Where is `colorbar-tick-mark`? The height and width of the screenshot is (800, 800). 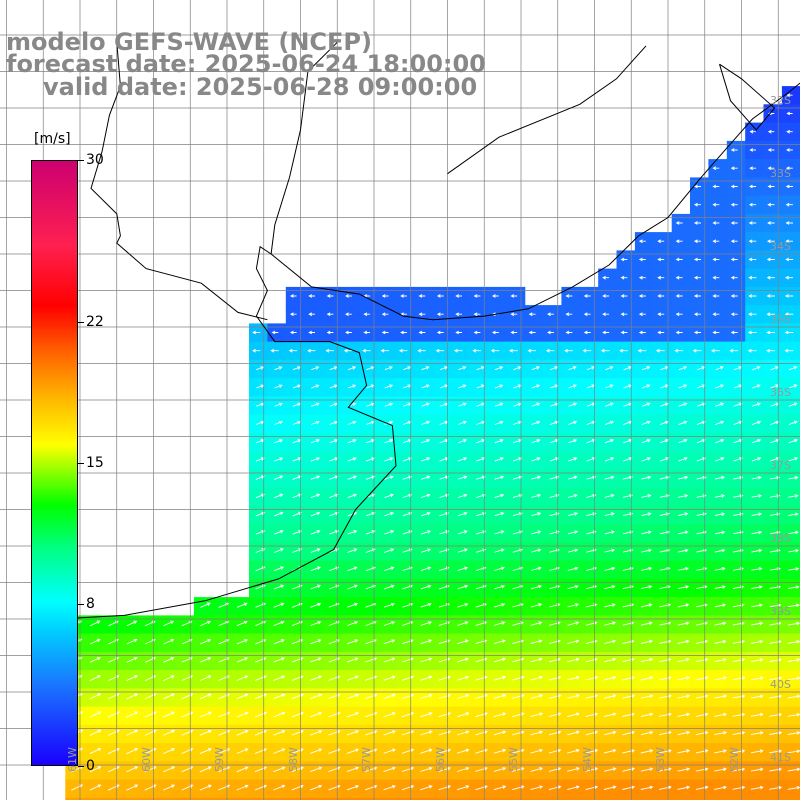
colorbar-tick-mark is located at coordinates (81, 605).